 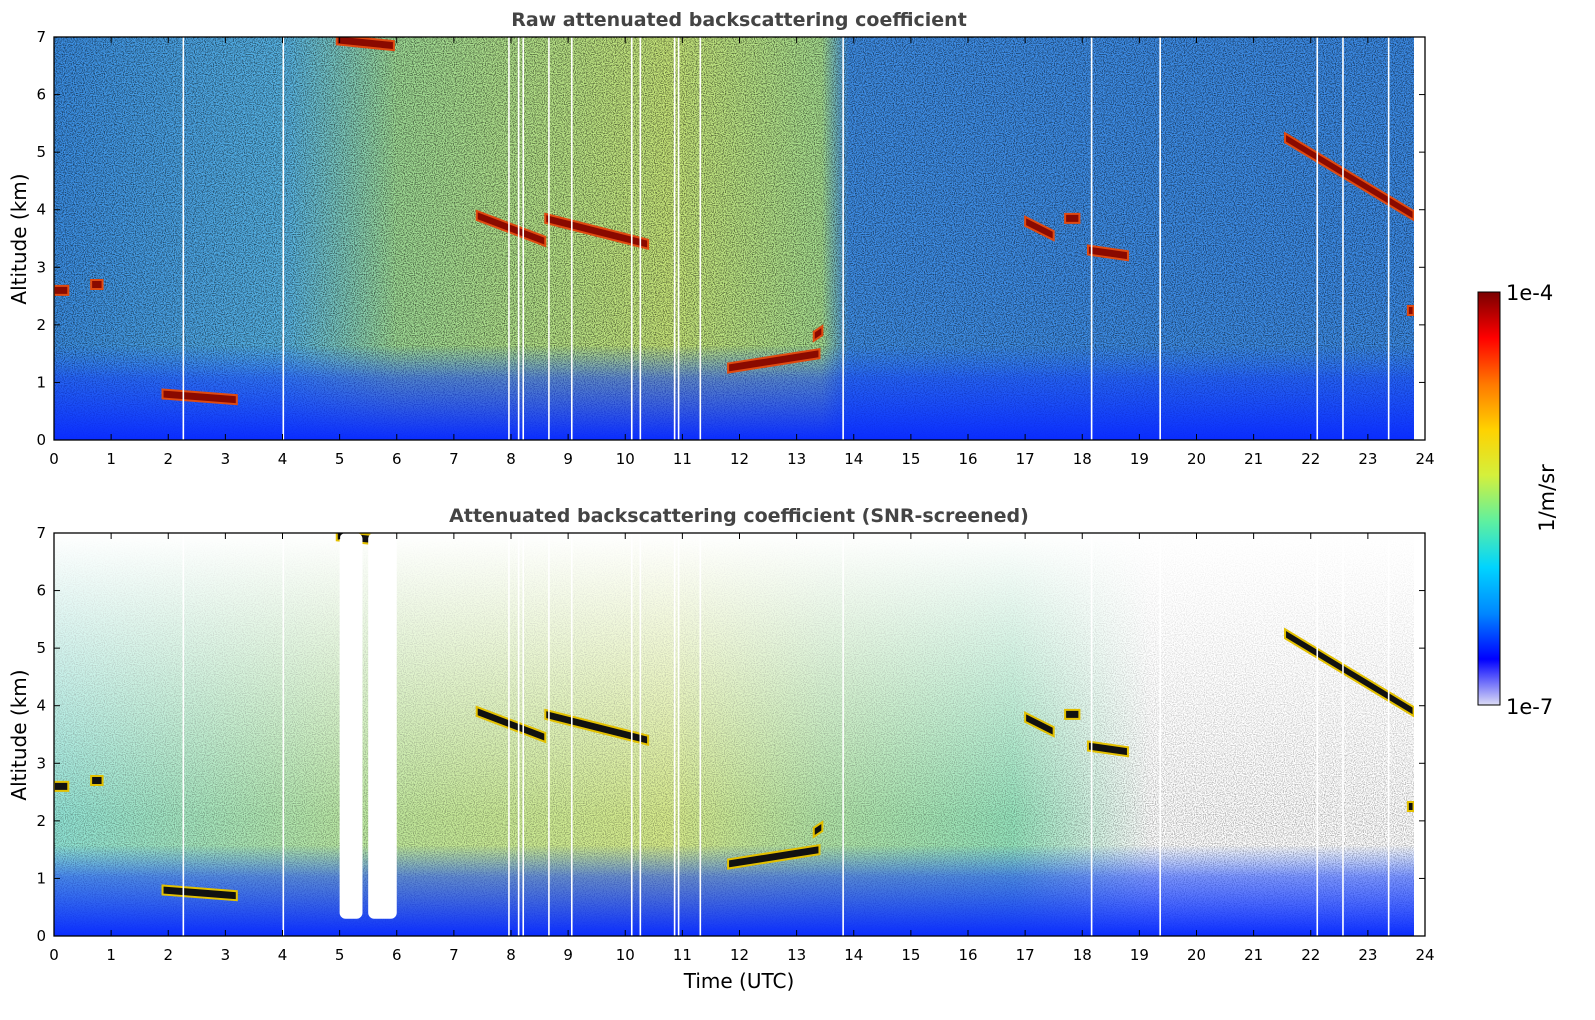 I want to click on x-tick-label: 3, so click(x=226, y=955).